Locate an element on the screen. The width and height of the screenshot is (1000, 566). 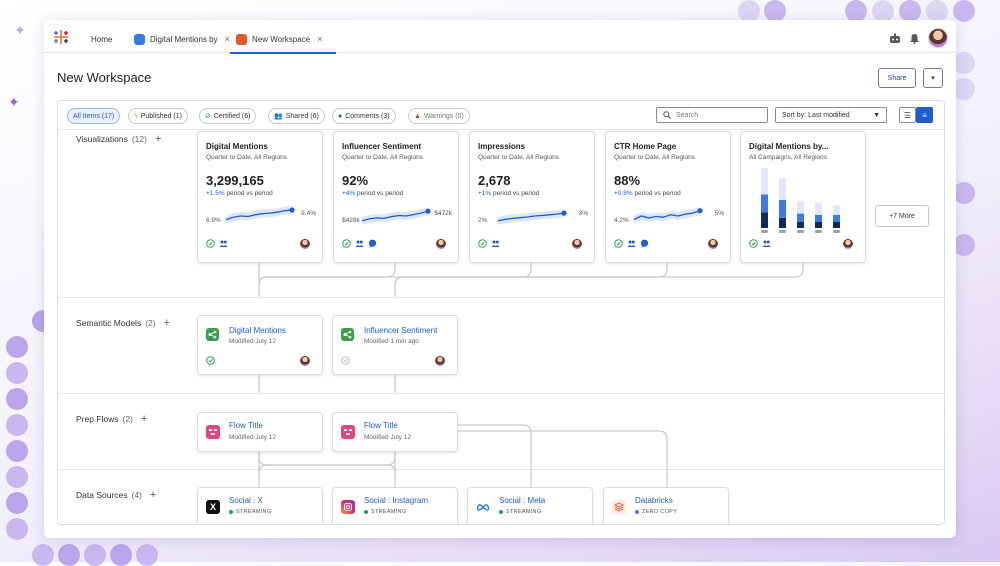
filter-published: ϟ Published (1) is located at coordinates (158, 116).